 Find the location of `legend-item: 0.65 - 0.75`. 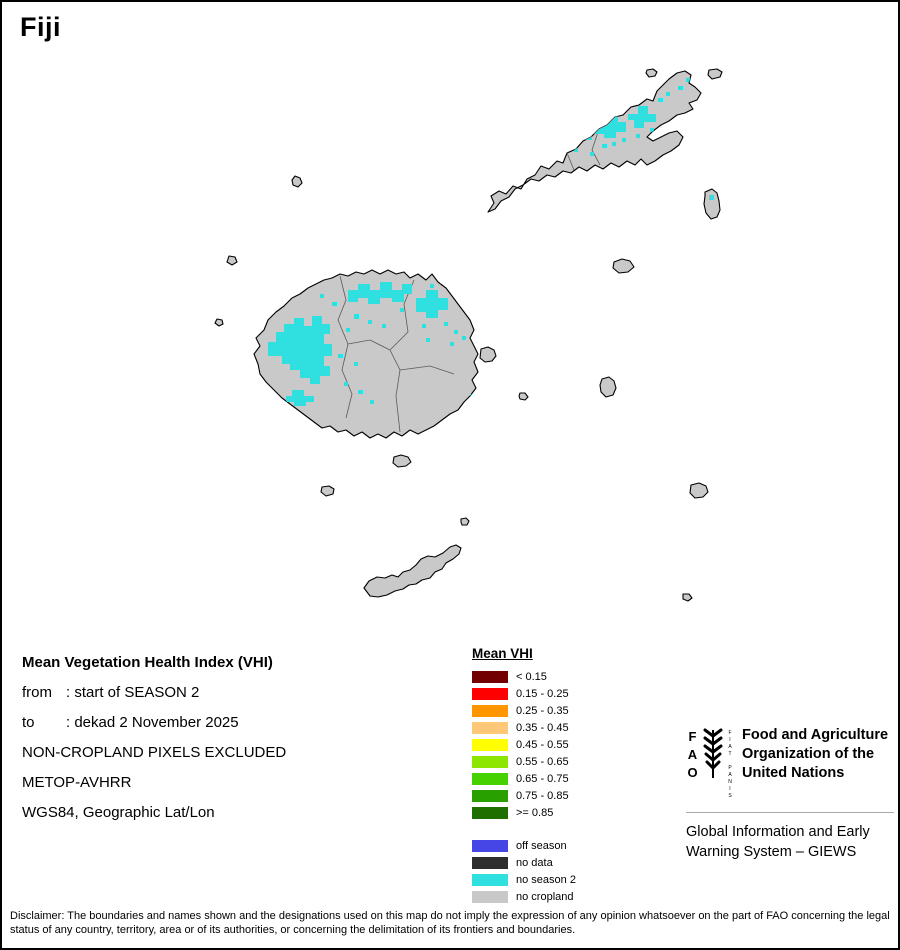

legend-item: 0.65 - 0.75 is located at coordinates (524, 778).